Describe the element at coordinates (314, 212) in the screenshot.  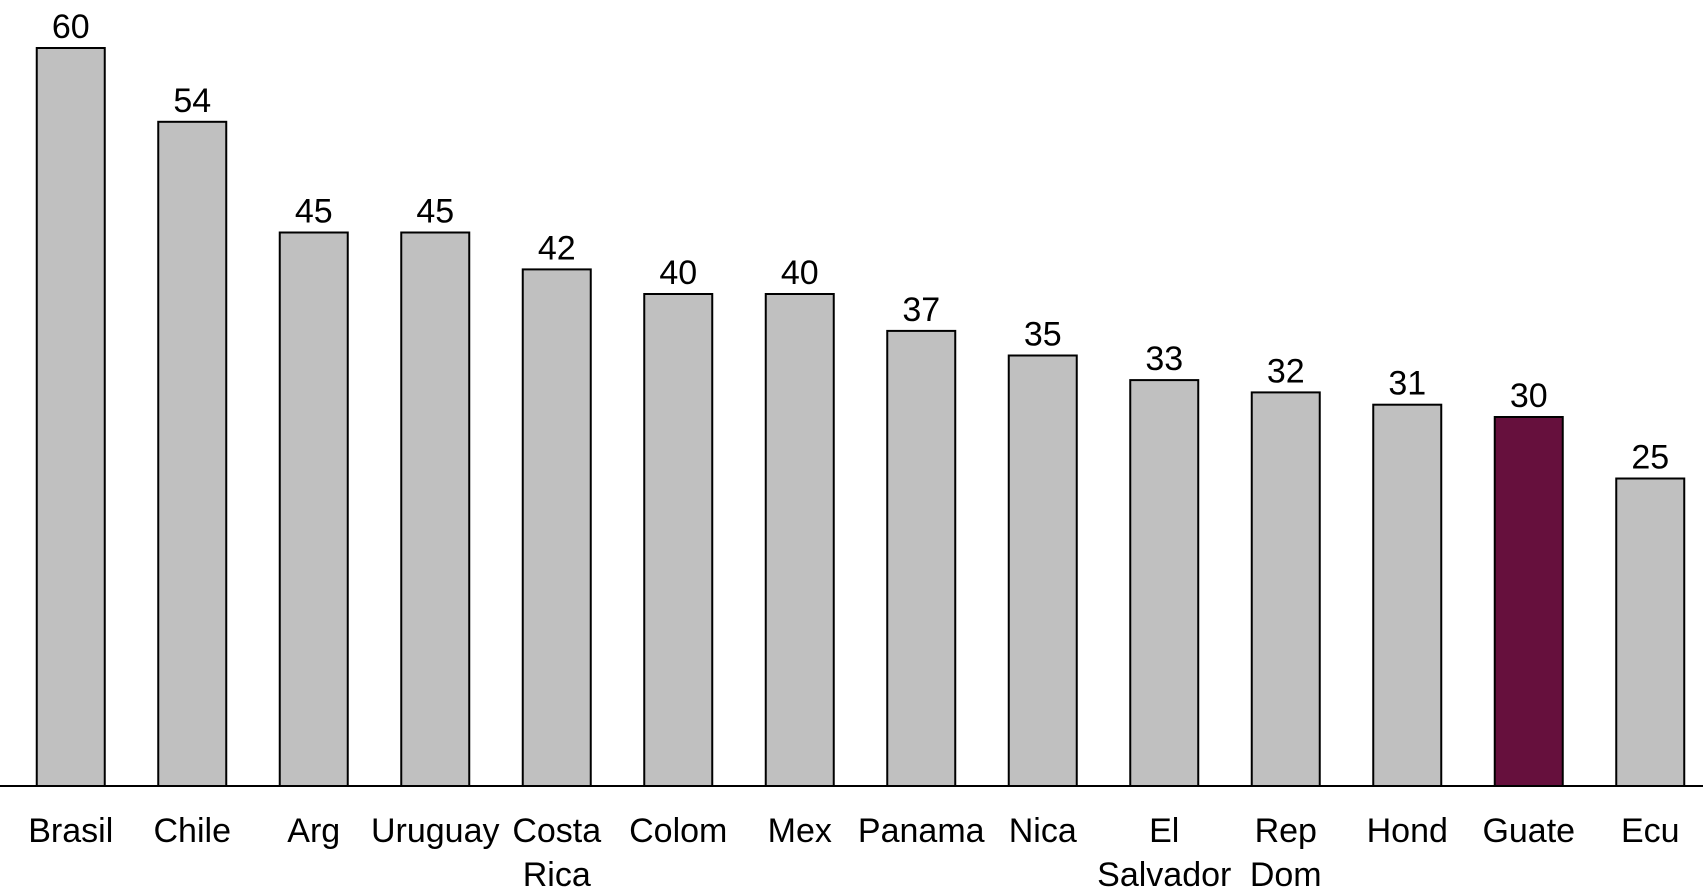
I see `value-label-2: 45` at that location.